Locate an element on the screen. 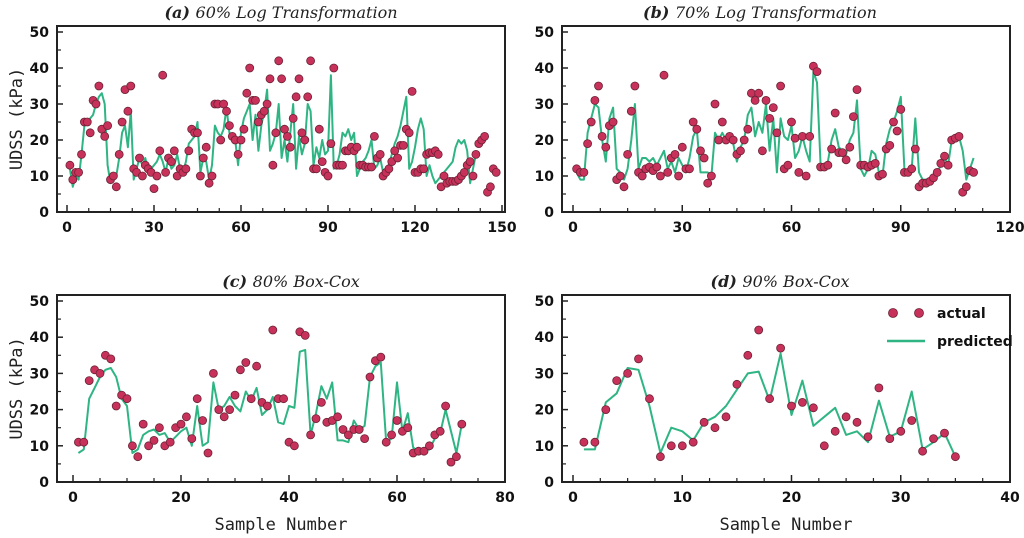 The width and height of the screenshot is (1024, 538). panel-a-title-text: 60% Log Transformation is located at coordinates (297, 12).